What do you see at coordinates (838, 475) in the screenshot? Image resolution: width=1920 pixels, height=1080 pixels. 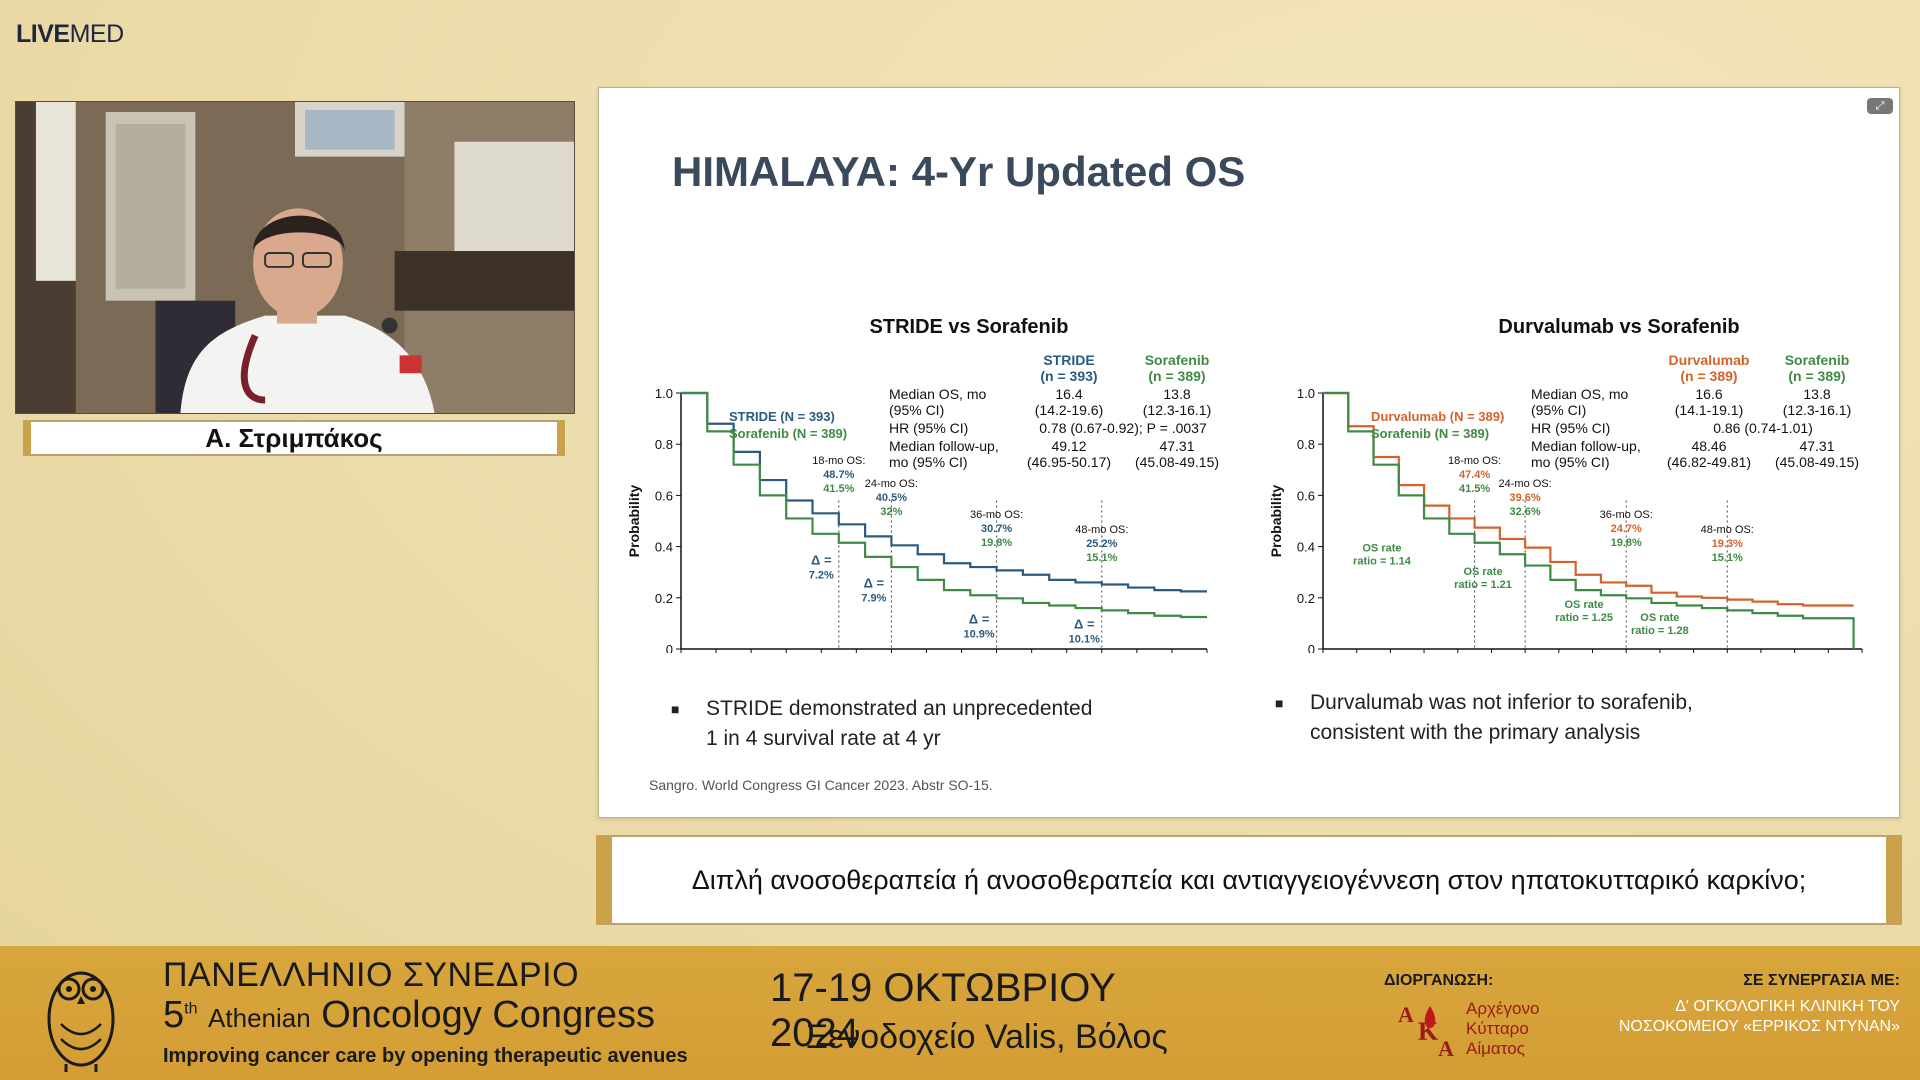 I see `milestone-value: 48.7%` at bounding box center [838, 475].